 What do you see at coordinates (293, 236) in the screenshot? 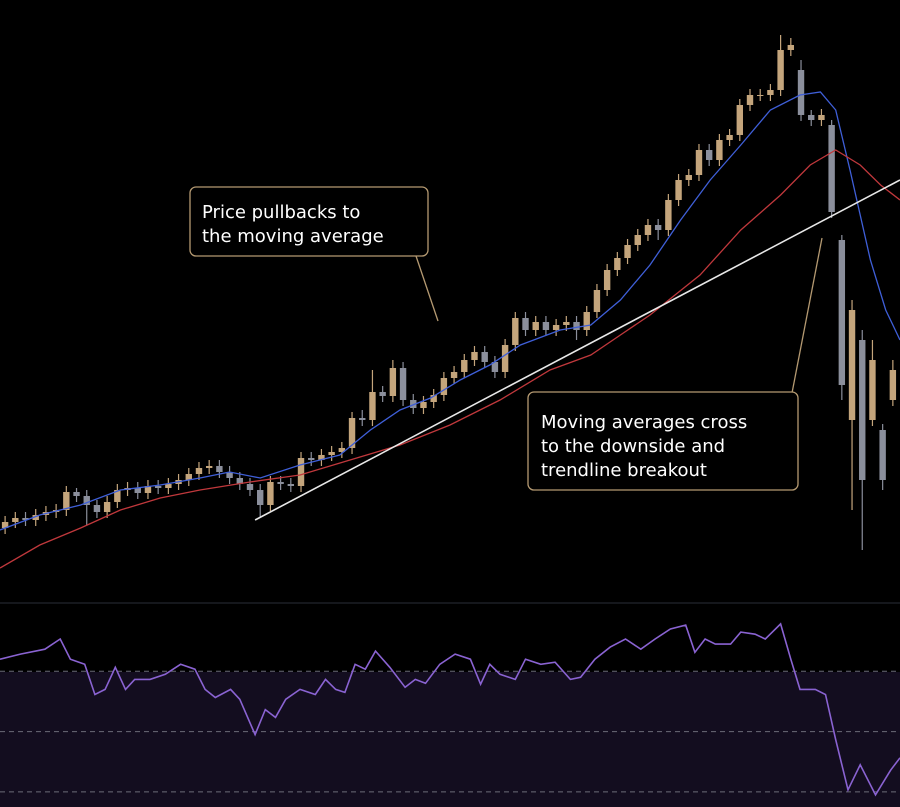
I see `note-line: the moving average` at bounding box center [293, 236].